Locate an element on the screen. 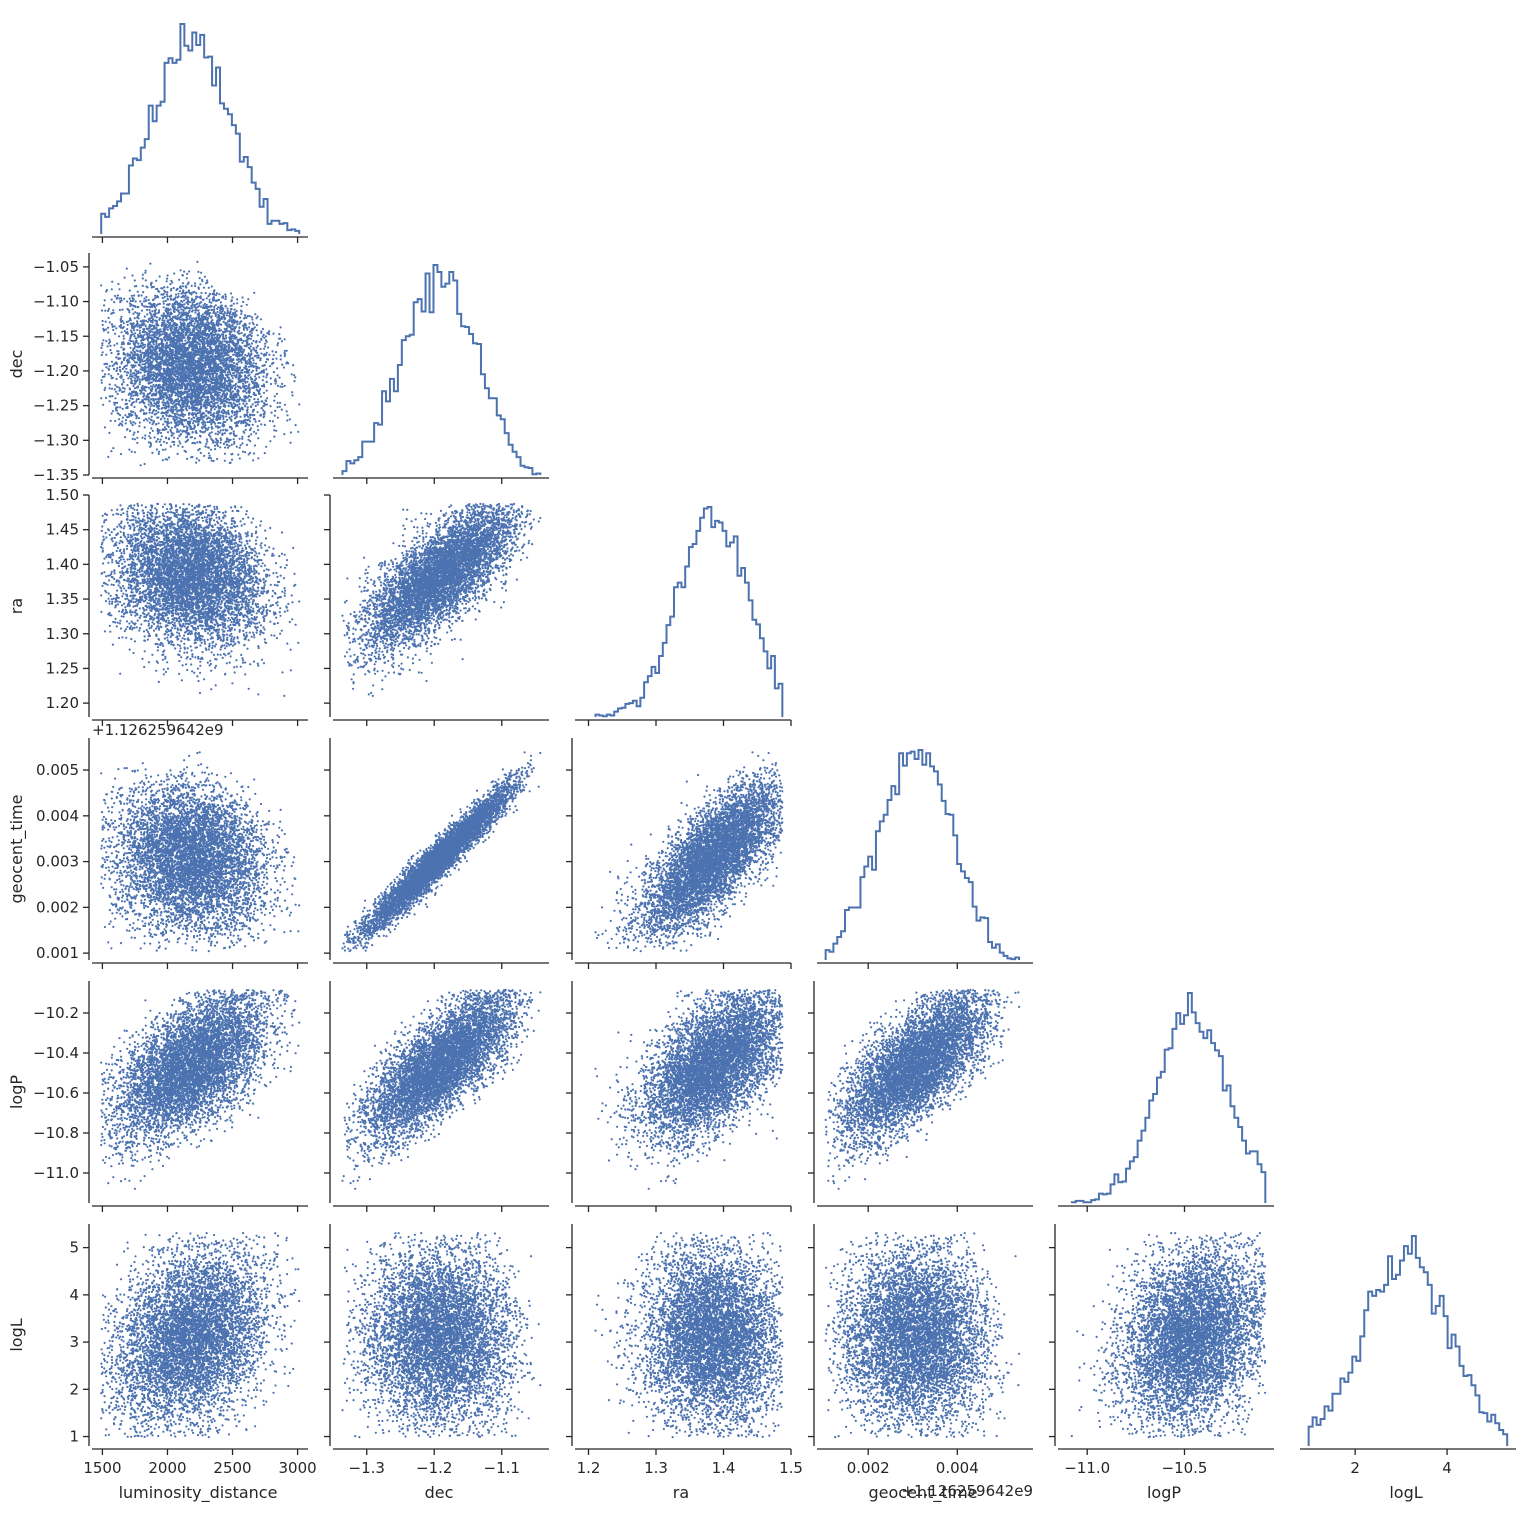 The image size is (1529, 1514). histogram-luminosity_distance is located at coordinates (200, 129).